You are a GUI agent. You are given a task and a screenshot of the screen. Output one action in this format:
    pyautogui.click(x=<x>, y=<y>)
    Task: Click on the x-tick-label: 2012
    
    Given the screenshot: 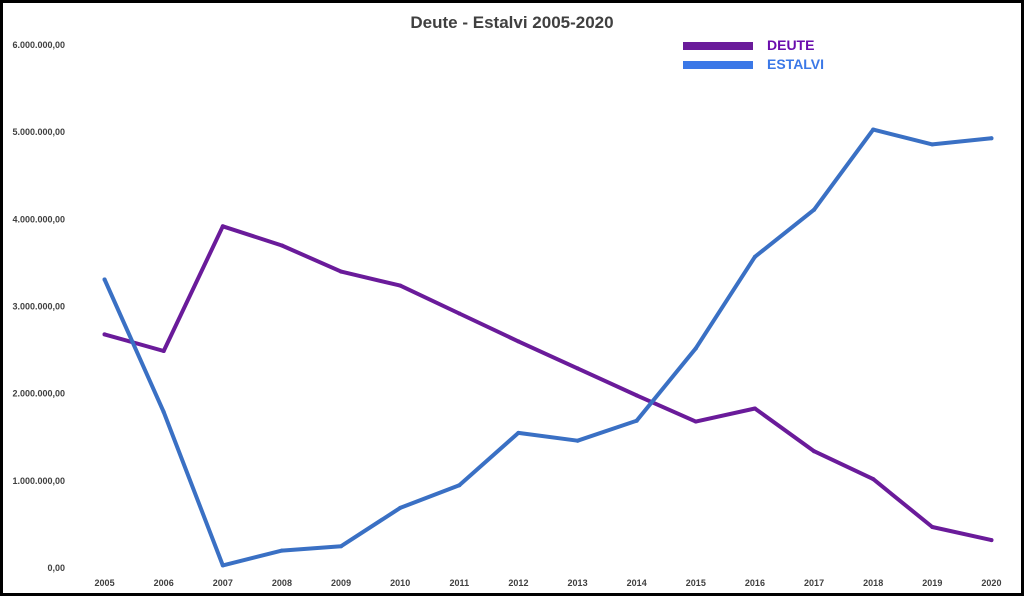 What is the action you would take?
    pyautogui.click(x=518, y=583)
    